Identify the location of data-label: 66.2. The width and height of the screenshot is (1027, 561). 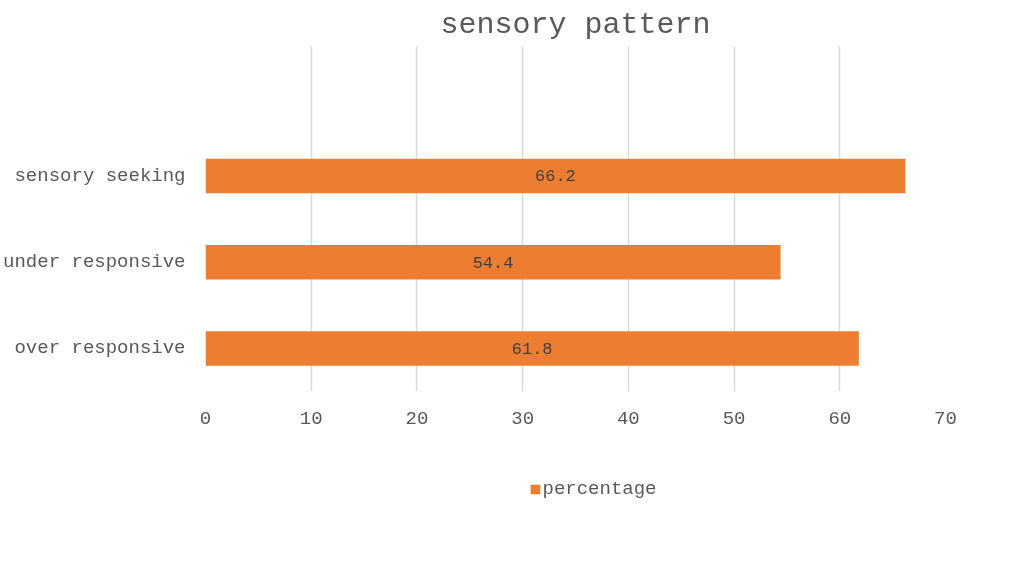
(555, 177).